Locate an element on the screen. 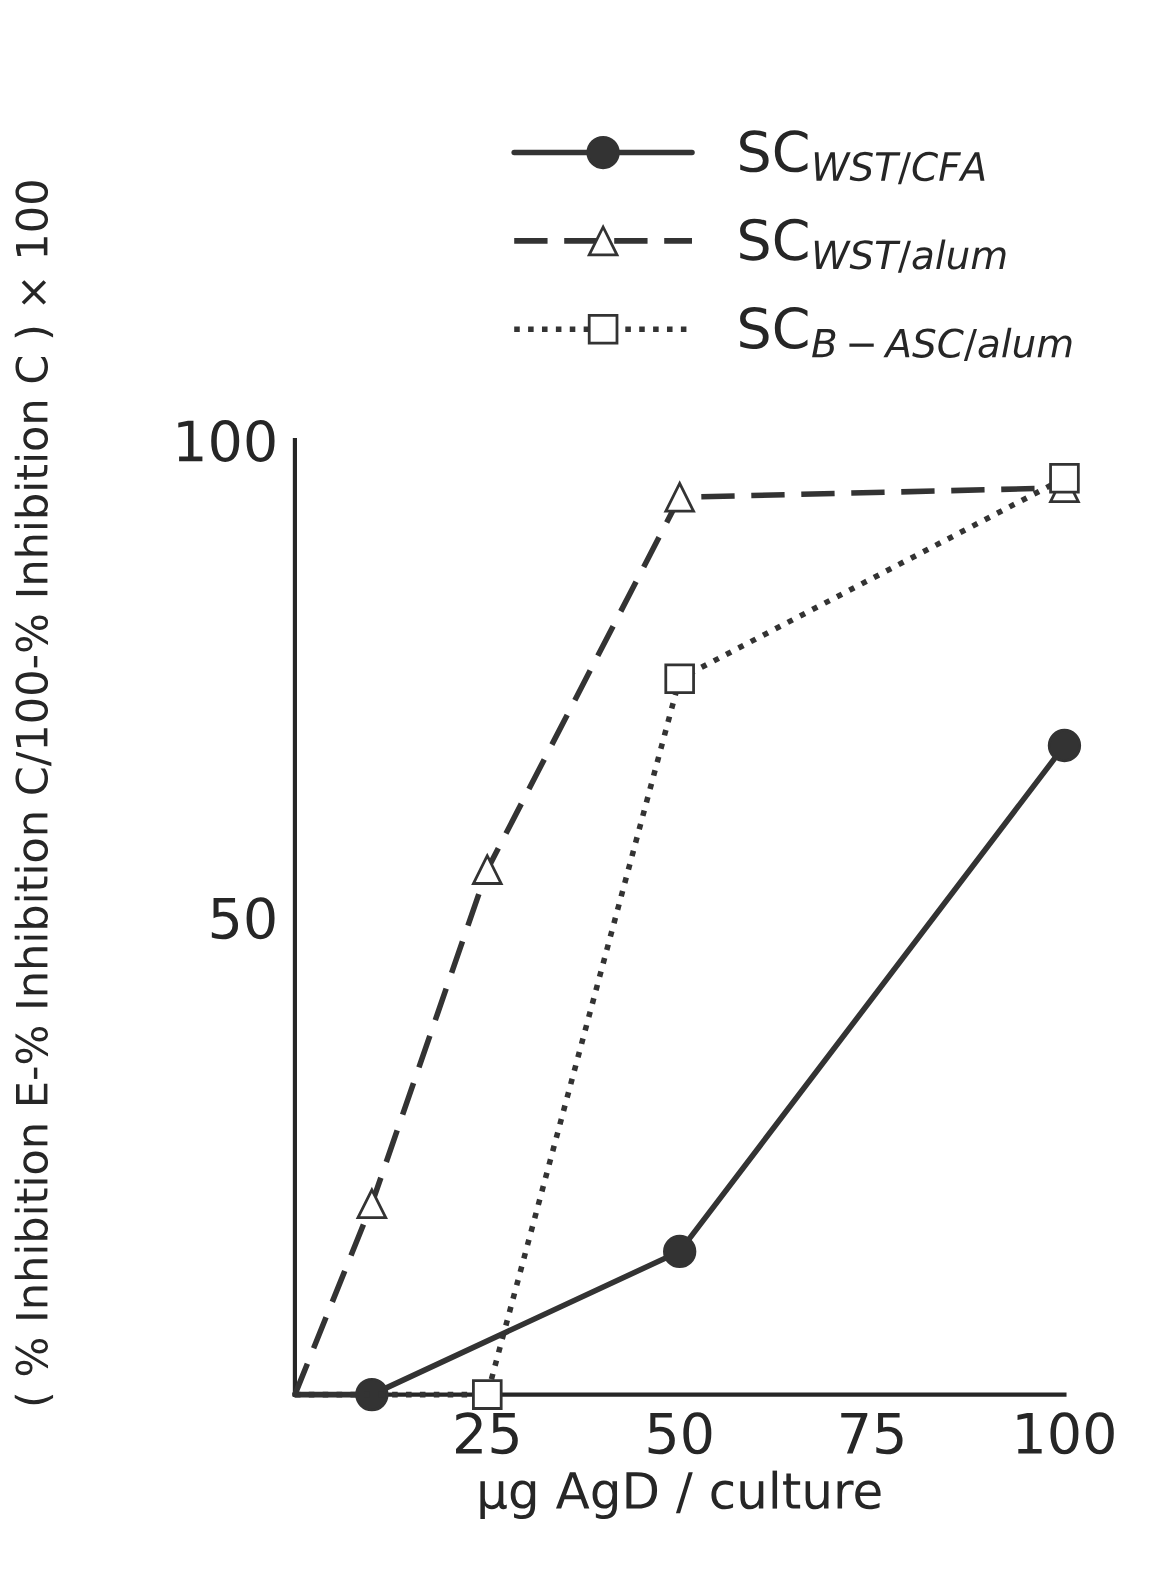 The height and width of the screenshot is (1583, 1152). y-axis-title: ( % Inhibition E-% Inhibition C/100-% Inhibition C ) × 100 is located at coordinates (34, 793).